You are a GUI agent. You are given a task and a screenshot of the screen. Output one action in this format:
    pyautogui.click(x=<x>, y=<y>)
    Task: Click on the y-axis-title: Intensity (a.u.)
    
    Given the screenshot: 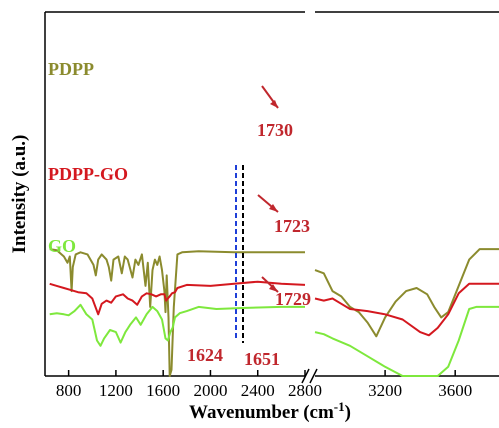 What is the action you would take?
    pyautogui.click(x=19, y=194)
    